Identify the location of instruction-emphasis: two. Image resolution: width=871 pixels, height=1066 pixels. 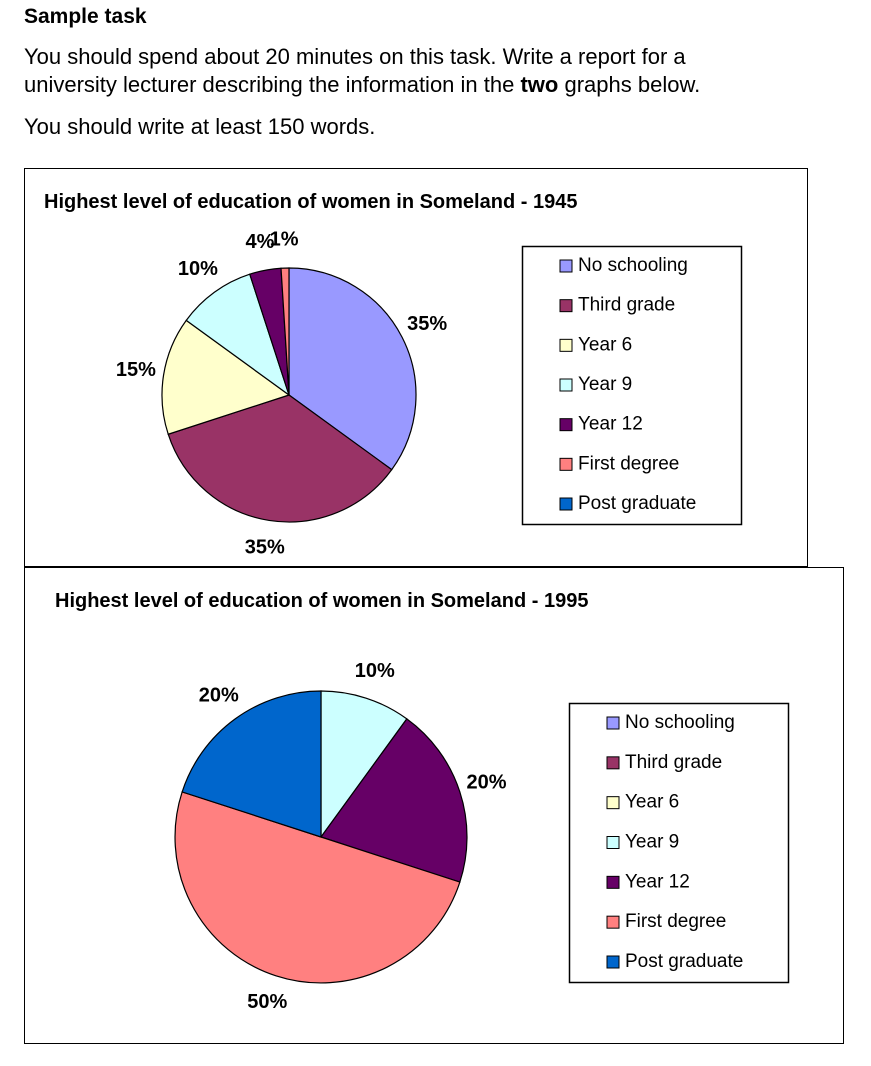
(539, 84).